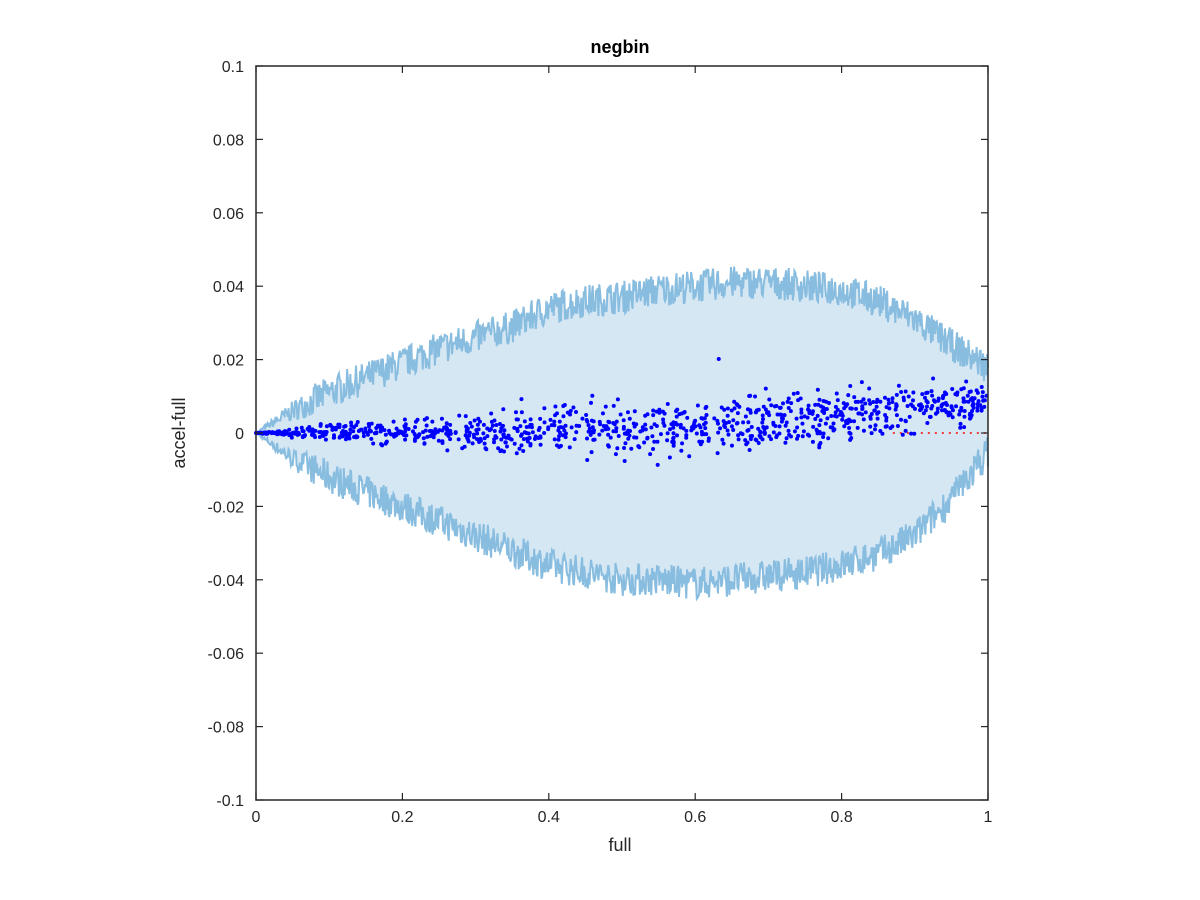  What do you see at coordinates (622, 350) in the screenshot?
I see `band-upper-line` at bounding box center [622, 350].